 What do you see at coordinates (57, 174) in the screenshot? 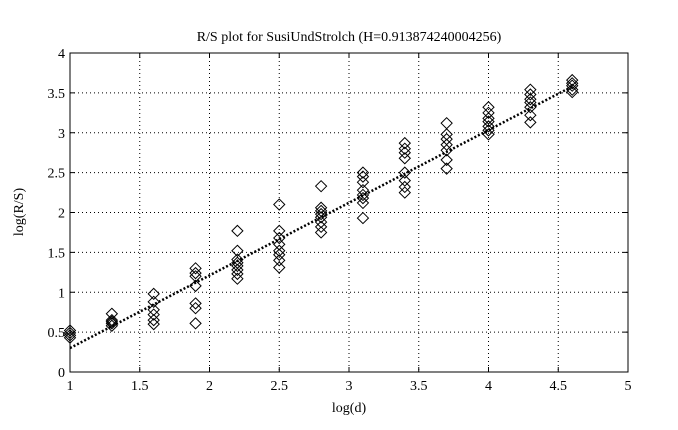
I see `y-tick-label: 2.5` at bounding box center [57, 174].